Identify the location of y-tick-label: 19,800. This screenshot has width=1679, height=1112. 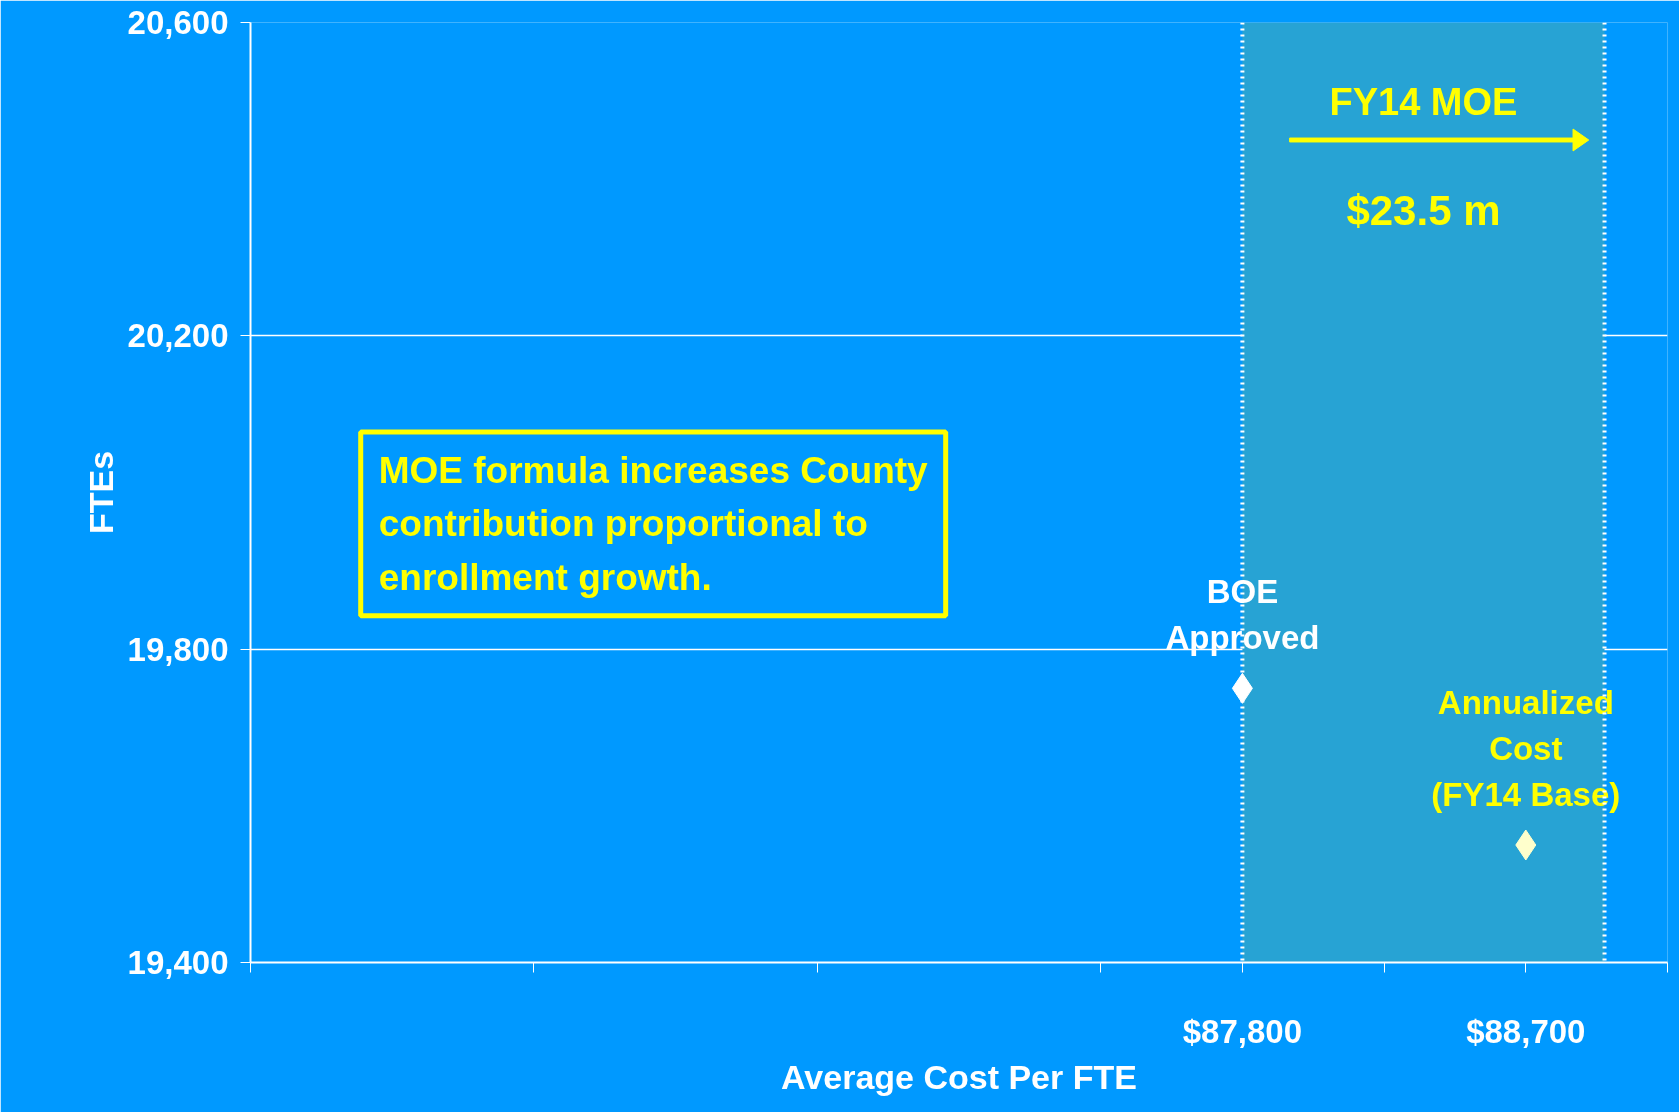
(178, 649).